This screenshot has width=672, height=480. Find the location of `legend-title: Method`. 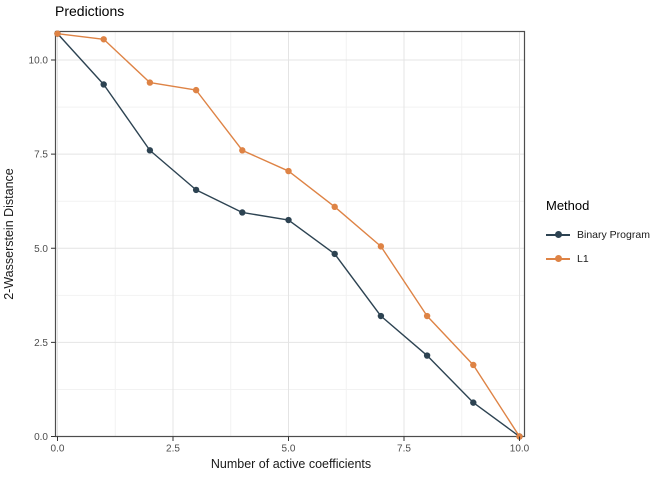

legend-title: Method is located at coordinates (568, 205).